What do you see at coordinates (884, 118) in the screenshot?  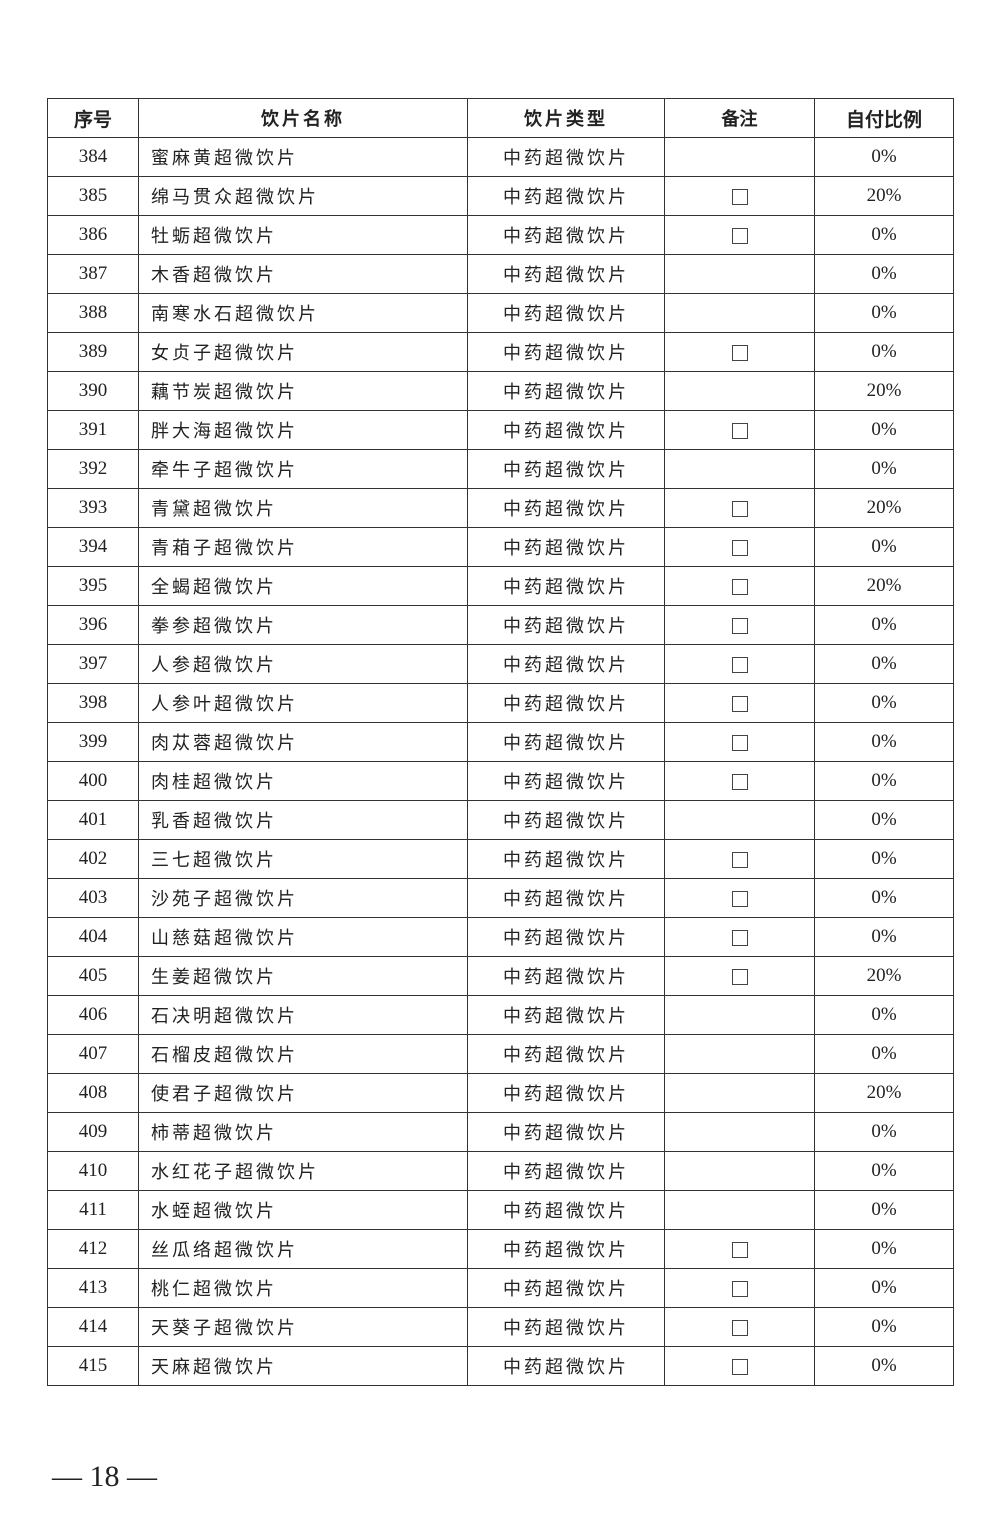 I see `header-ratio: 自付比例` at bounding box center [884, 118].